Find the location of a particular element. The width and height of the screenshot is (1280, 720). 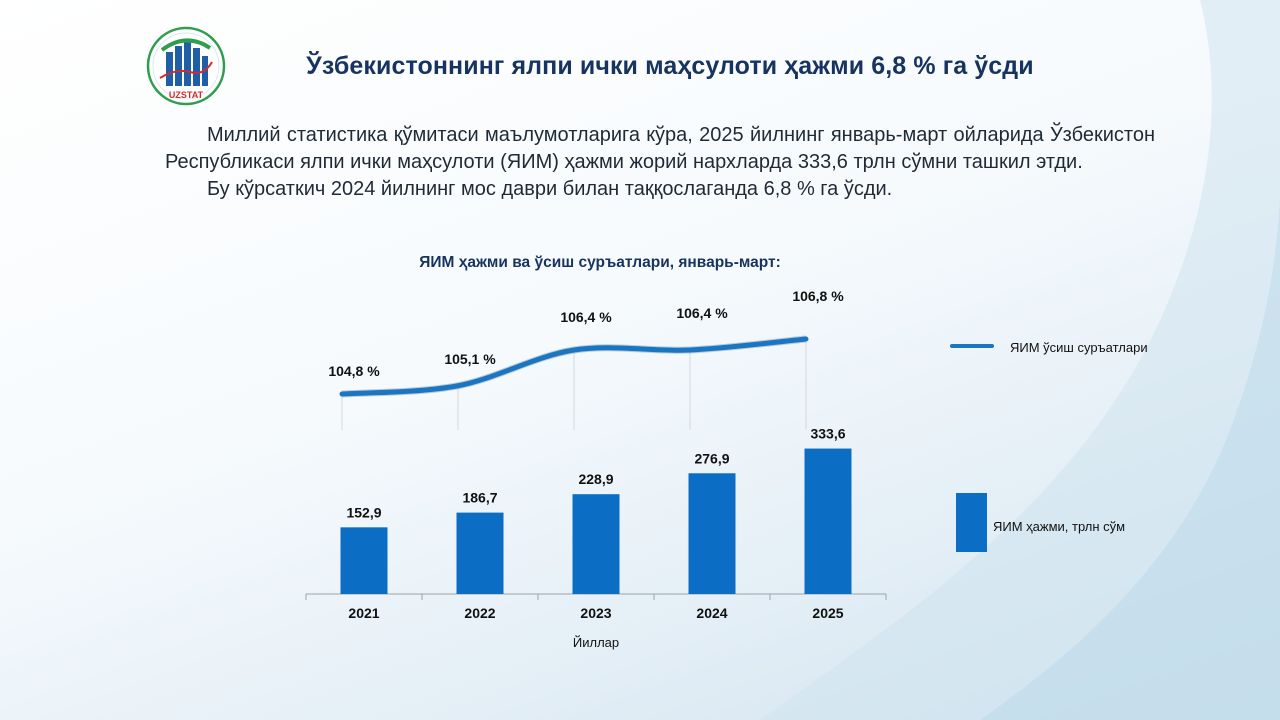

bar-2023 is located at coordinates (596, 544).